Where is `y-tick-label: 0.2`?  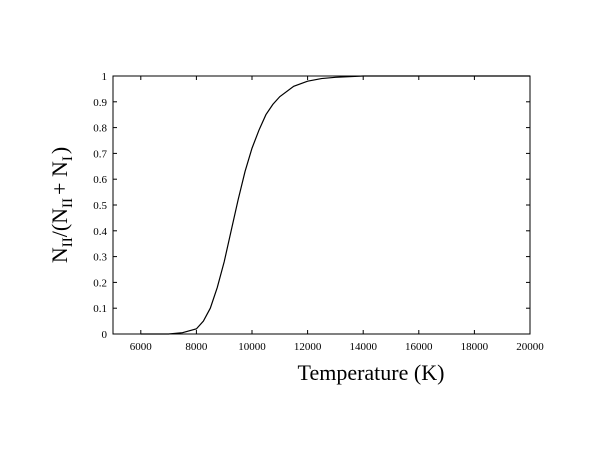 y-tick-label: 0.2 is located at coordinates (100, 283).